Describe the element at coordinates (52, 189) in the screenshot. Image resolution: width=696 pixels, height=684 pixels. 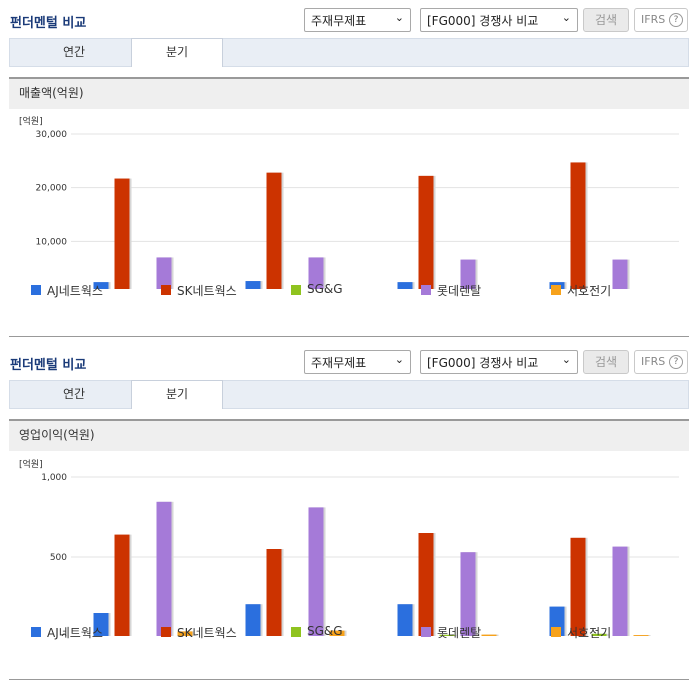
I see `y-tick-label: 20,000` at that location.